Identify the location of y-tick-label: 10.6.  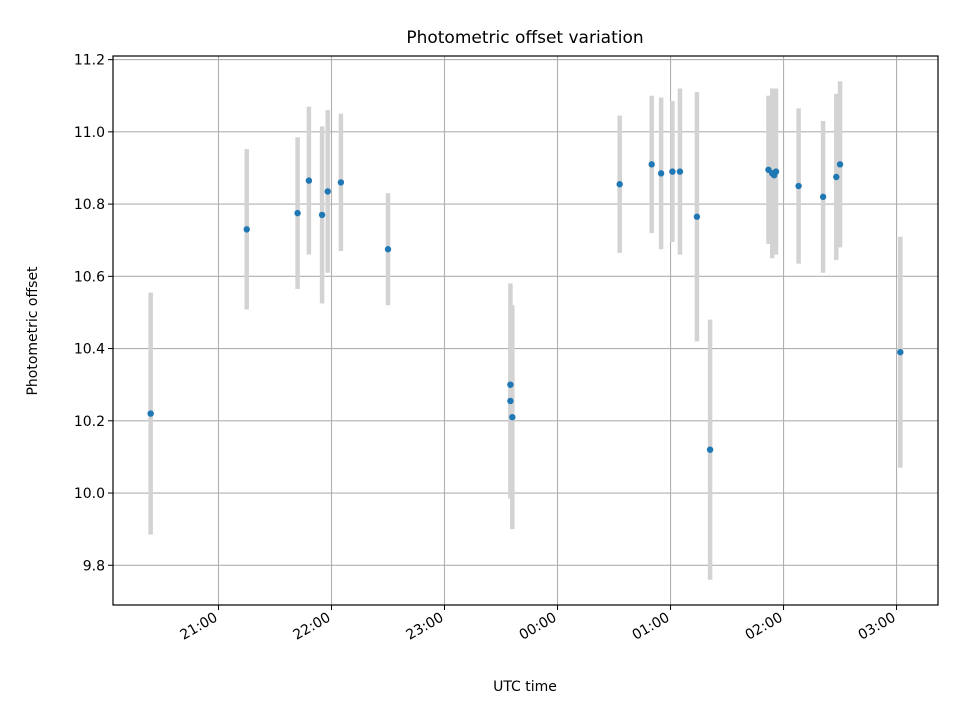
(89, 277).